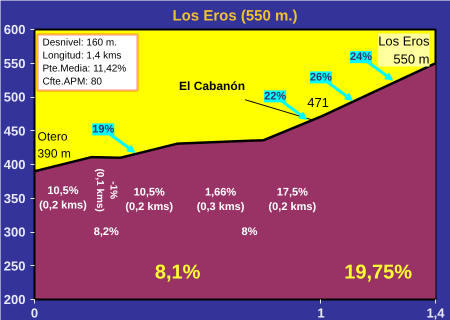 The width and height of the screenshot is (450, 320). What do you see at coordinates (15, 232) in the screenshot?
I see `y-tick-label: 300` at bounding box center [15, 232].